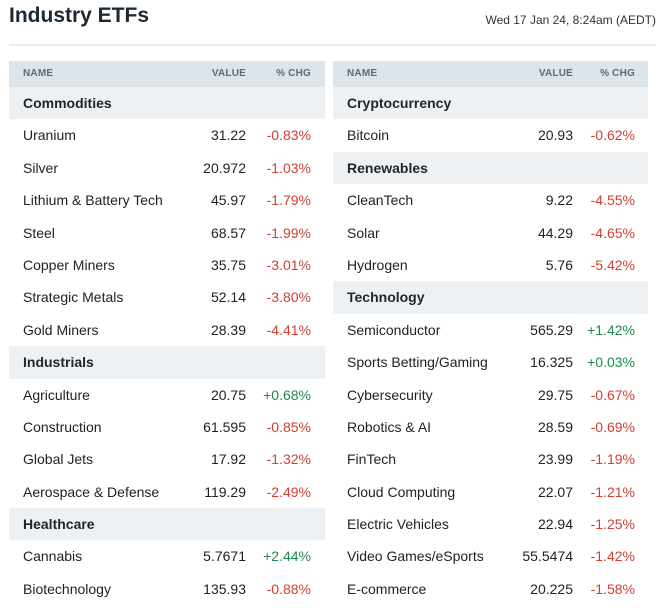  Describe the element at coordinates (490, 330) in the screenshot. I see `table-row: Semiconductor 565.29 +1.42%` at that location.